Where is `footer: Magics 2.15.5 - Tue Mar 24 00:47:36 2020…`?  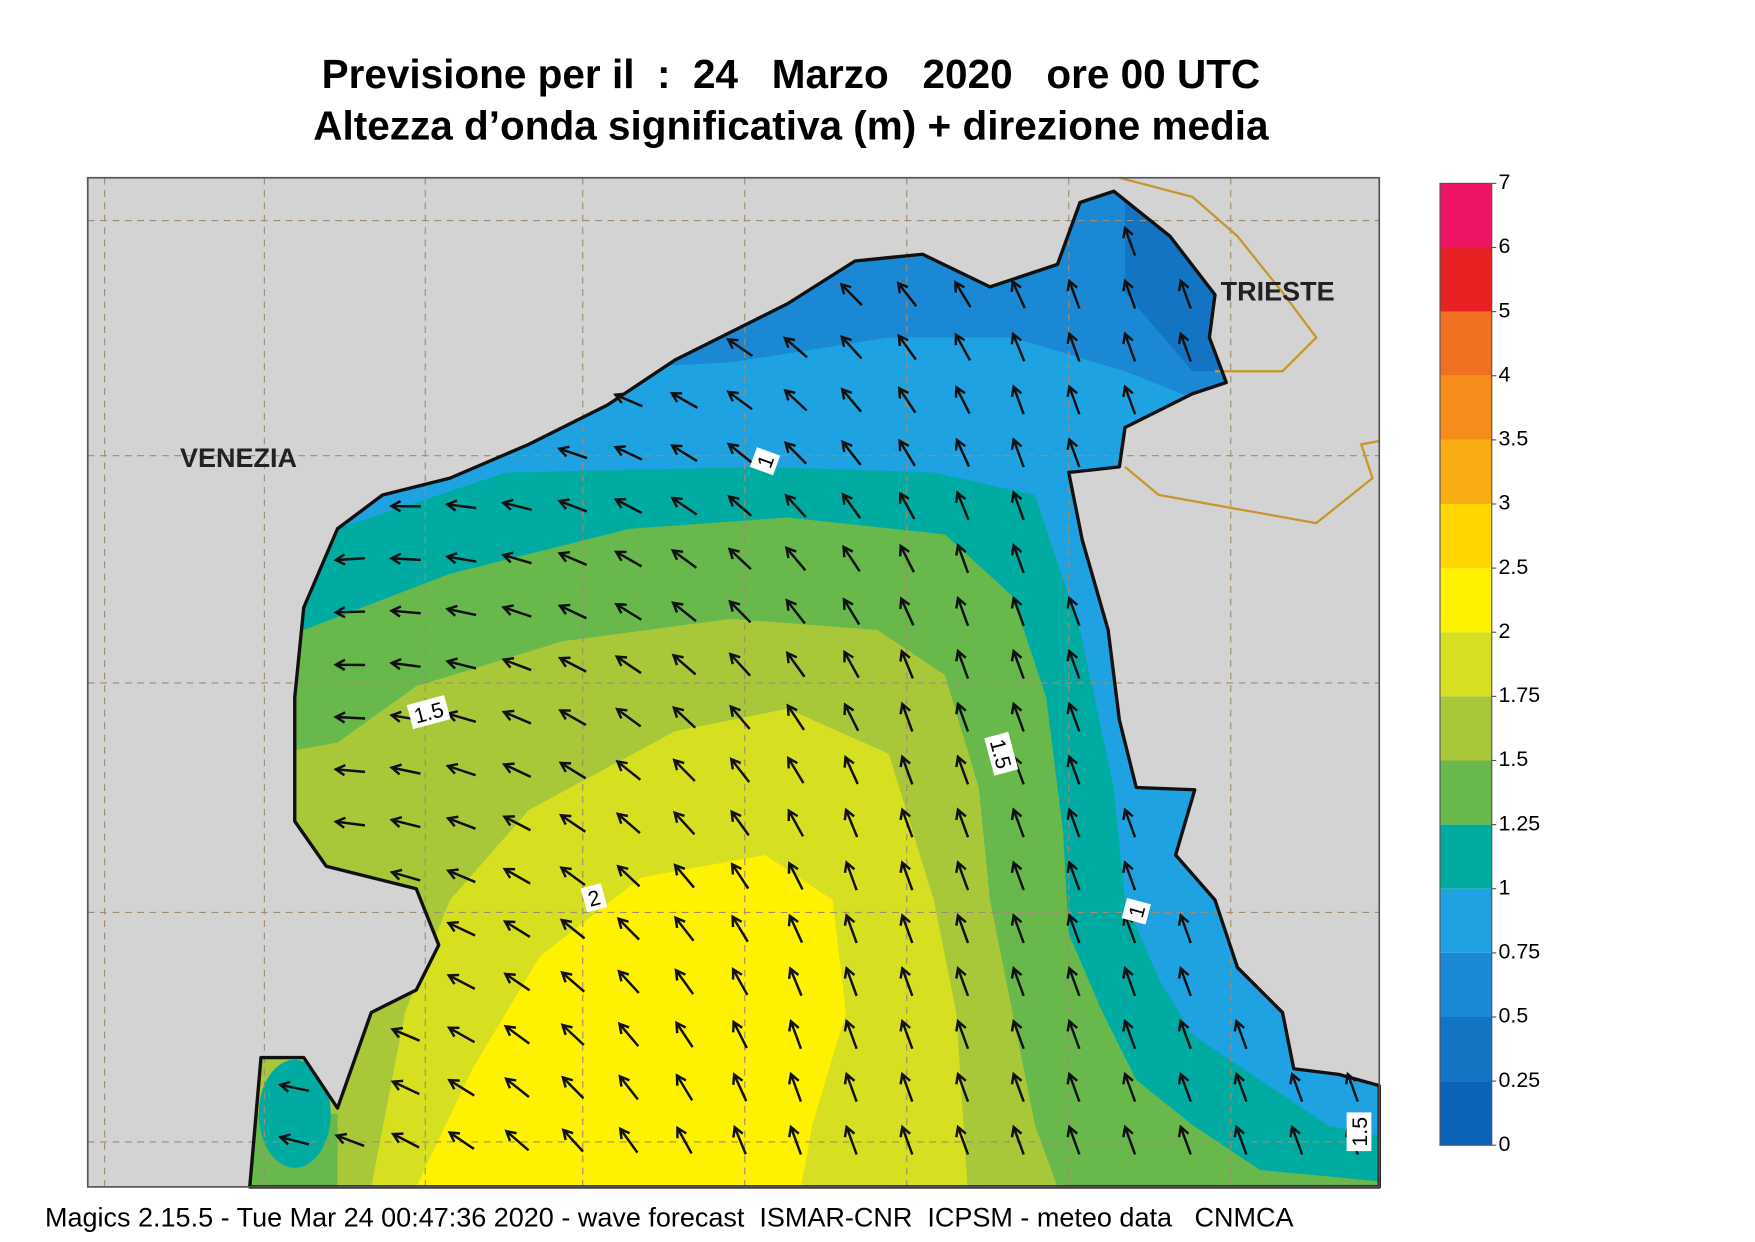 footer: Magics 2.15.5 - Tue Mar 24 00:47:36 2020… is located at coordinates (669, 1217).